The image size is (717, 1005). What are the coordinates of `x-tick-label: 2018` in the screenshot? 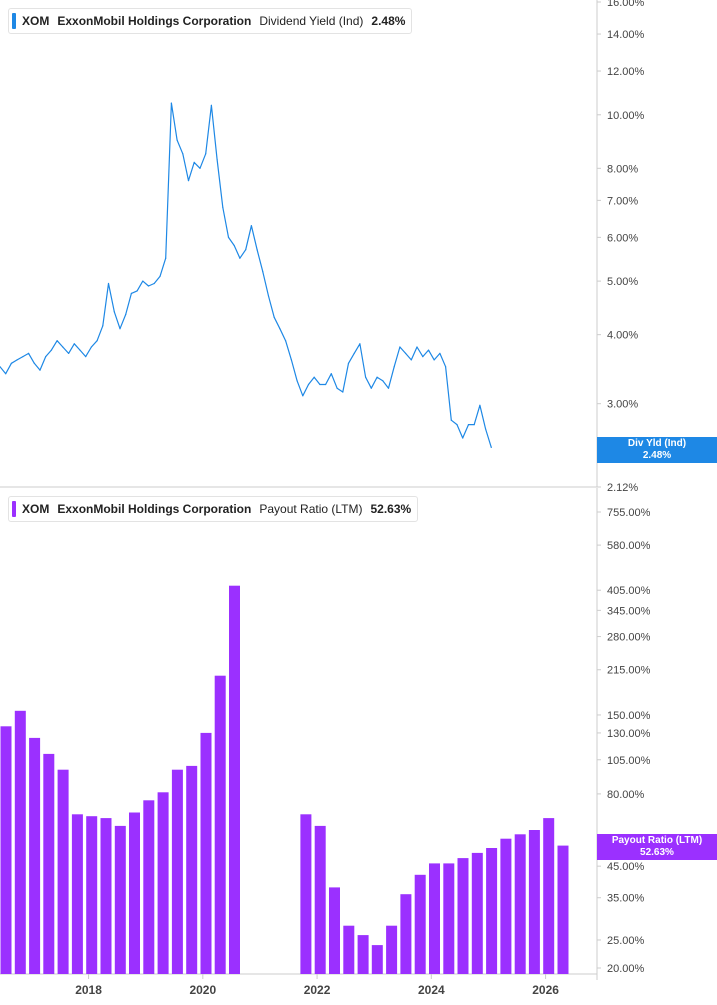 It's located at (88, 990).